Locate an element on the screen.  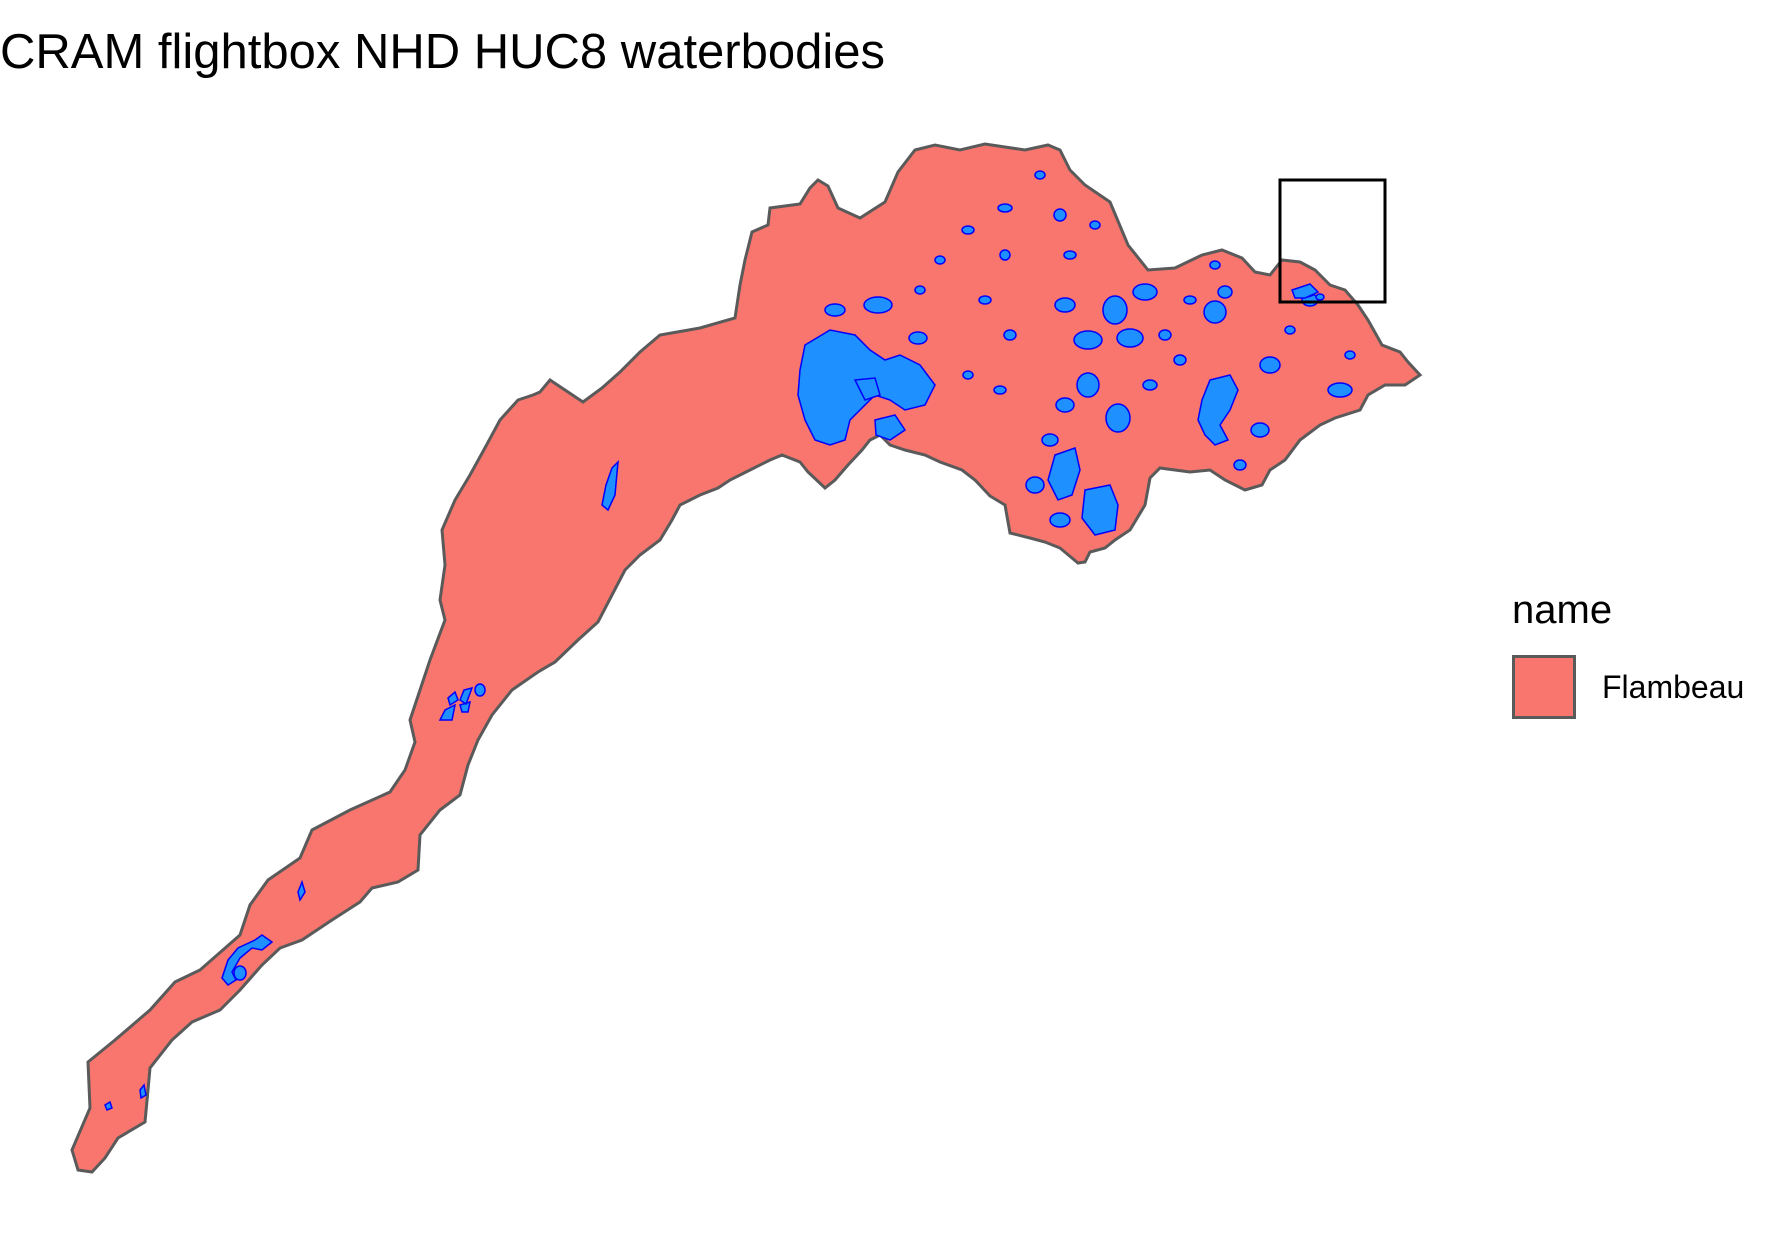
legend-label: Flambeau is located at coordinates (1673, 686).